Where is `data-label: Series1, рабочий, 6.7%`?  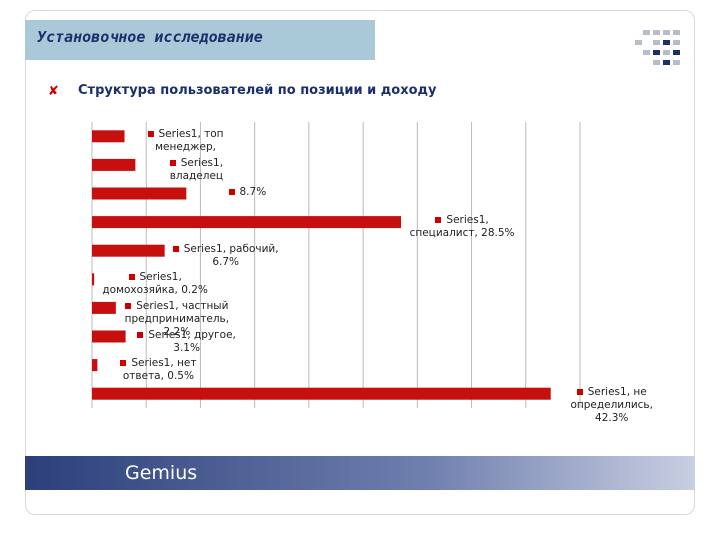 data-label: Series1, рабочий, 6.7% is located at coordinates (226, 256).